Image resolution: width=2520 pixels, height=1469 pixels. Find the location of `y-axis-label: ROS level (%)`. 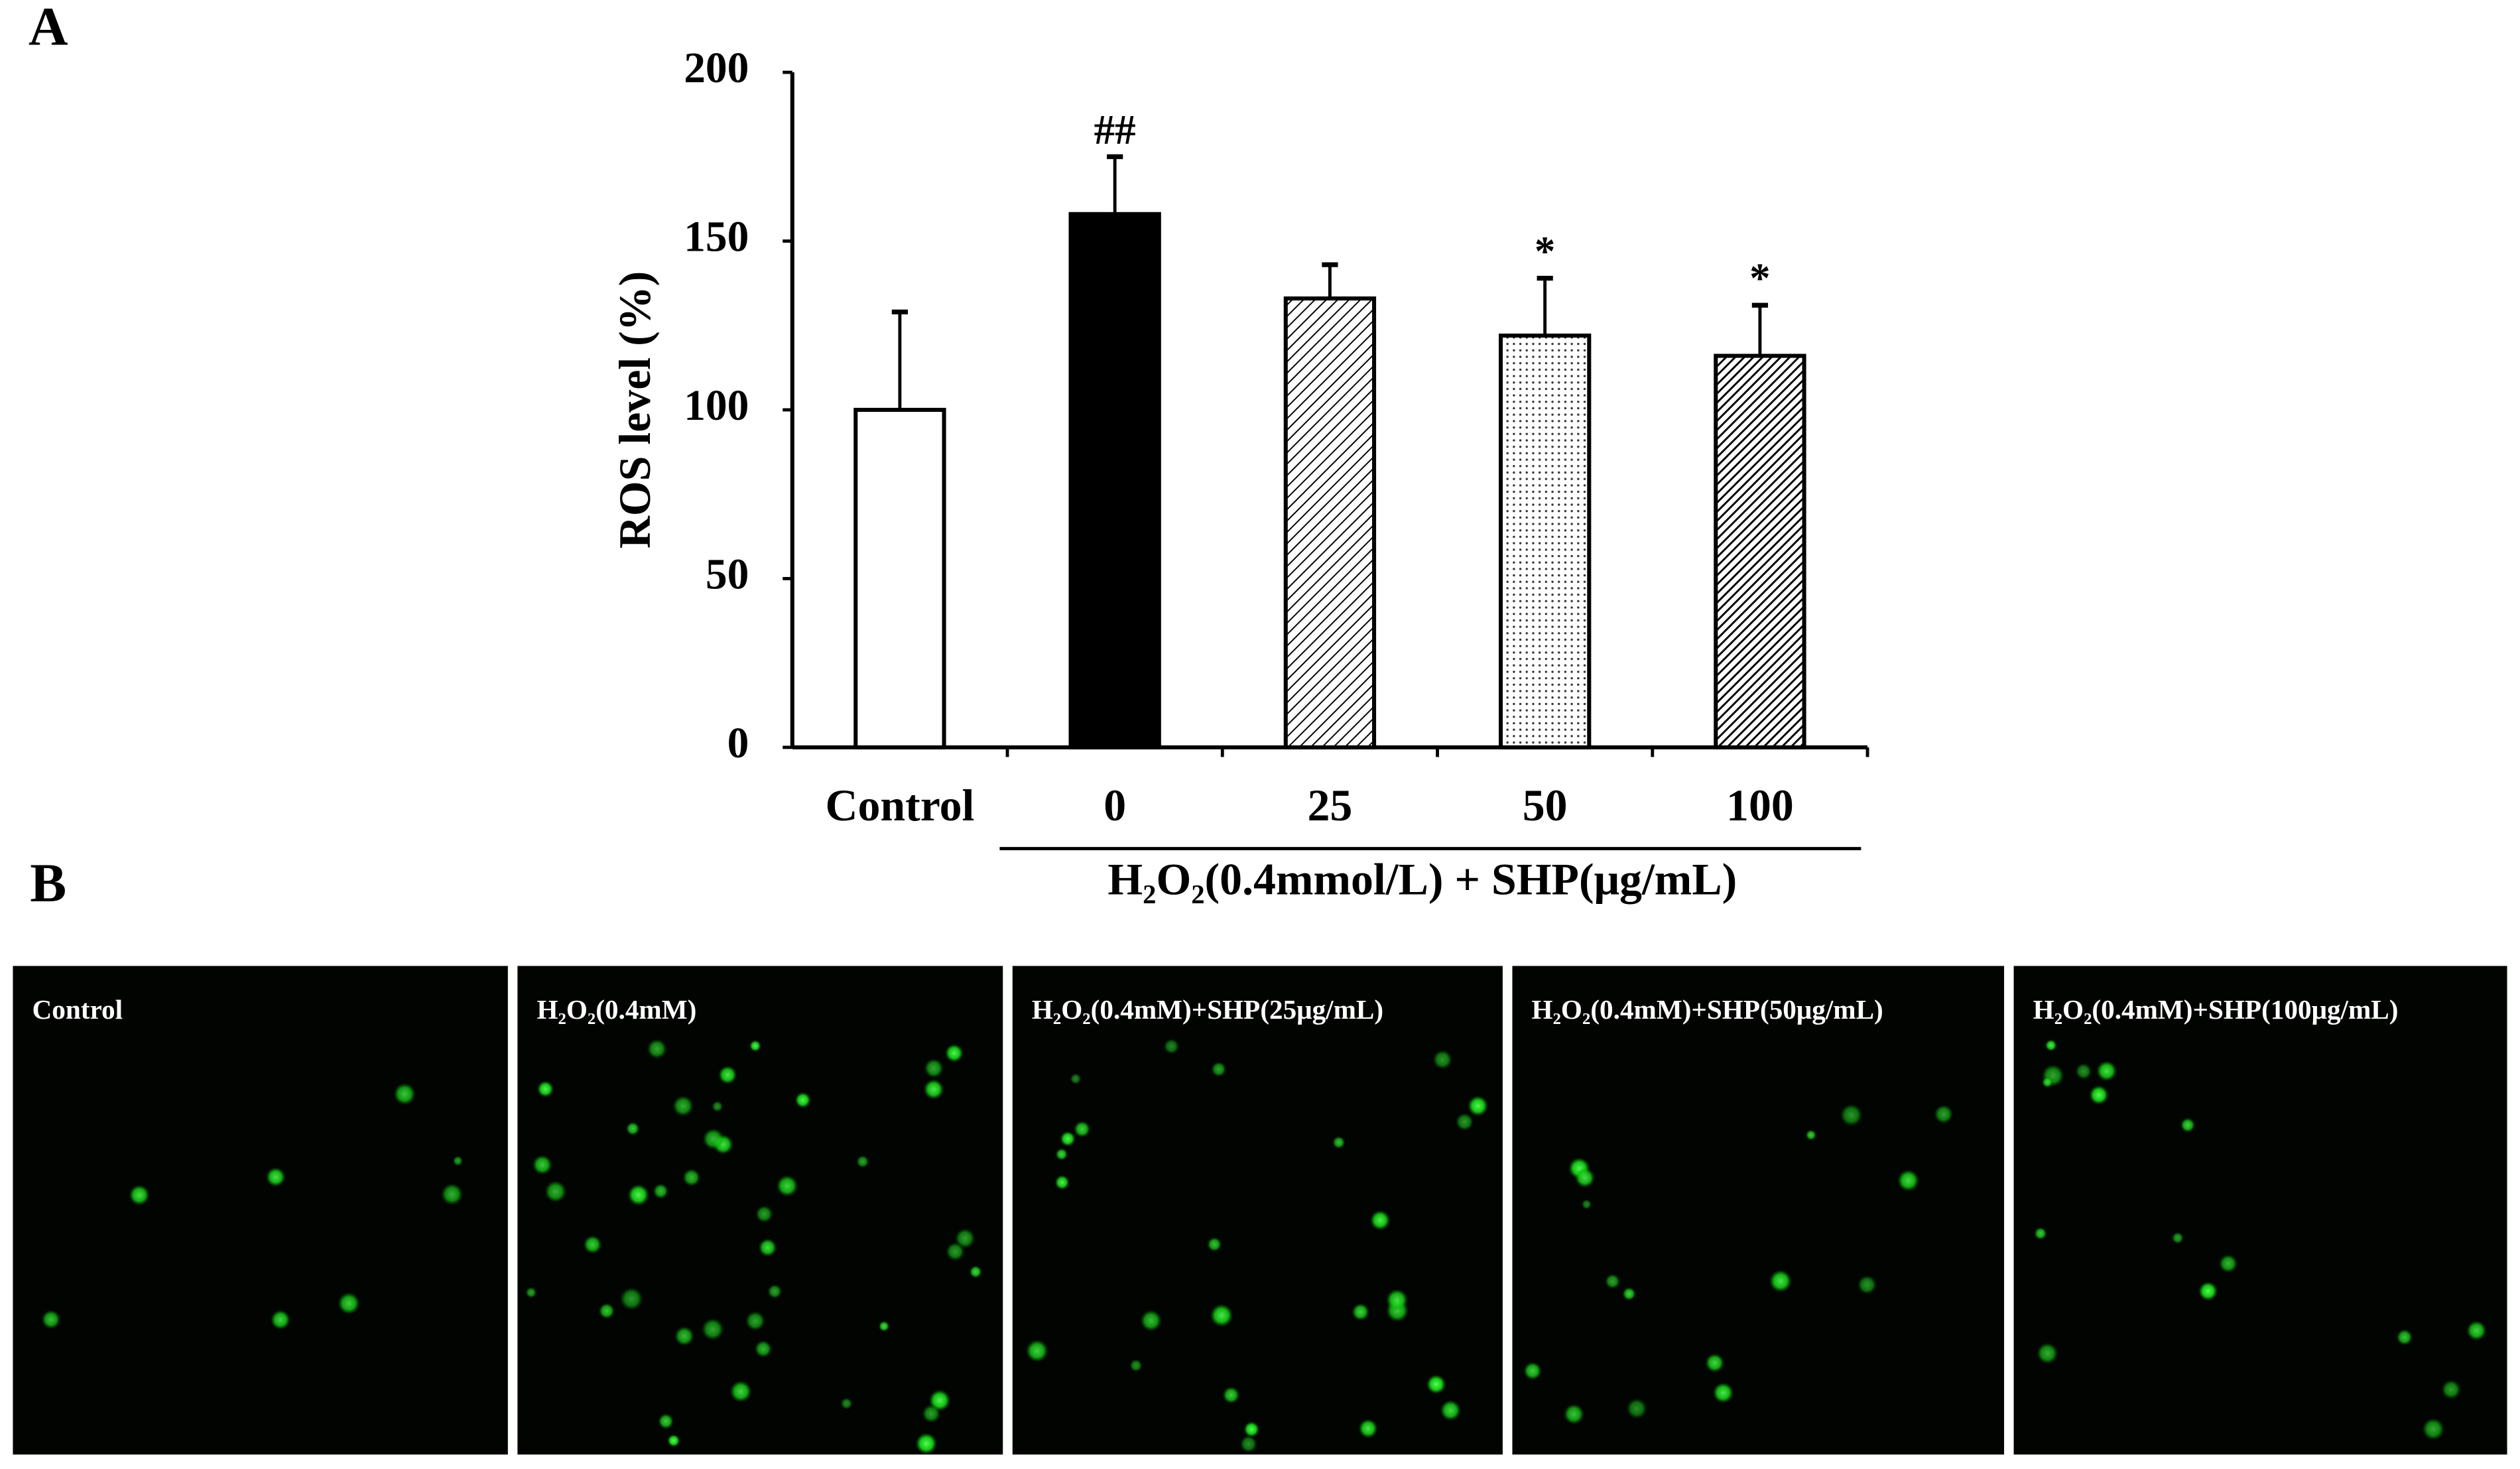

y-axis-label: ROS level (%) is located at coordinates (635, 409).